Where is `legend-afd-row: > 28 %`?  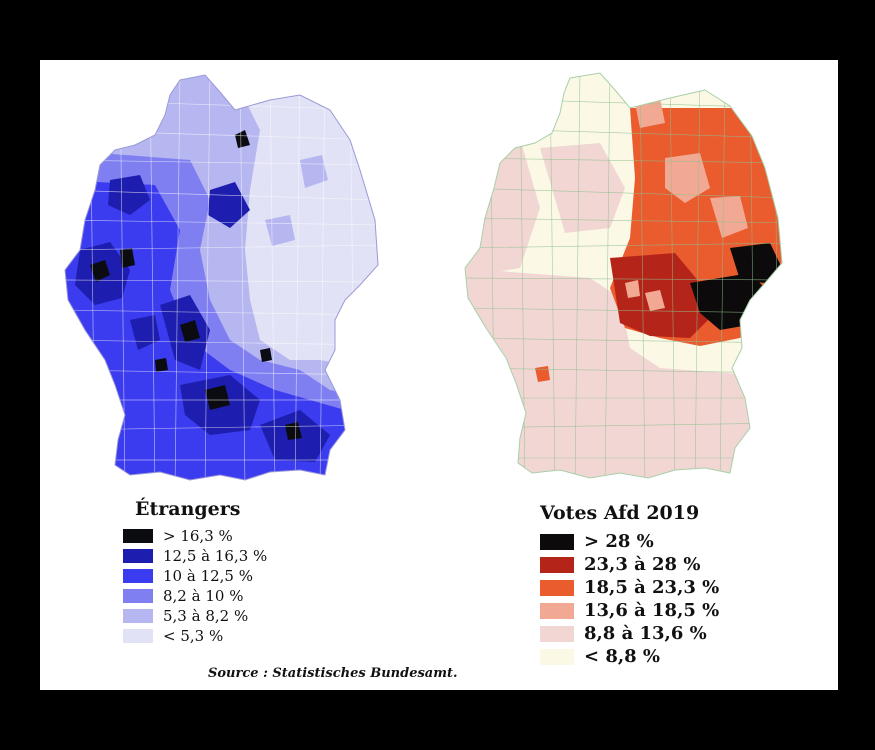 legend-afd-row: > 28 % is located at coordinates (629, 541).